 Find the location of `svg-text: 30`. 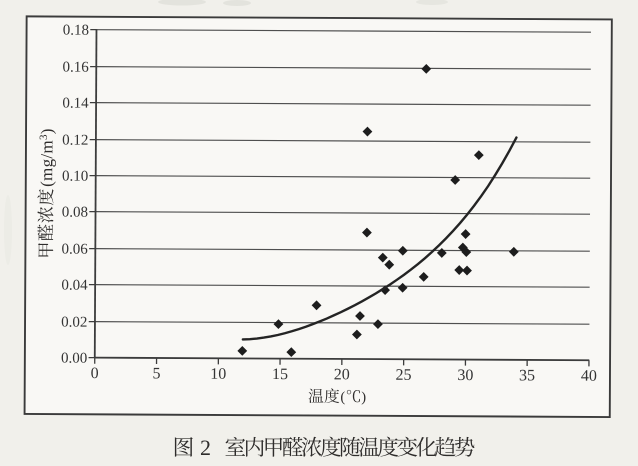

svg-text: 30 is located at coordinates (465, 375).